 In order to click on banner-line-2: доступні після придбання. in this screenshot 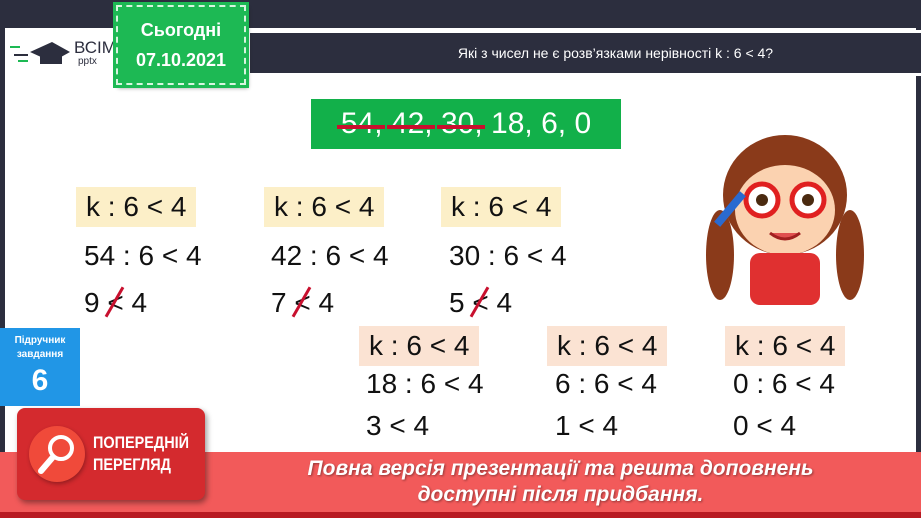, I will do `click(560, 494)`.